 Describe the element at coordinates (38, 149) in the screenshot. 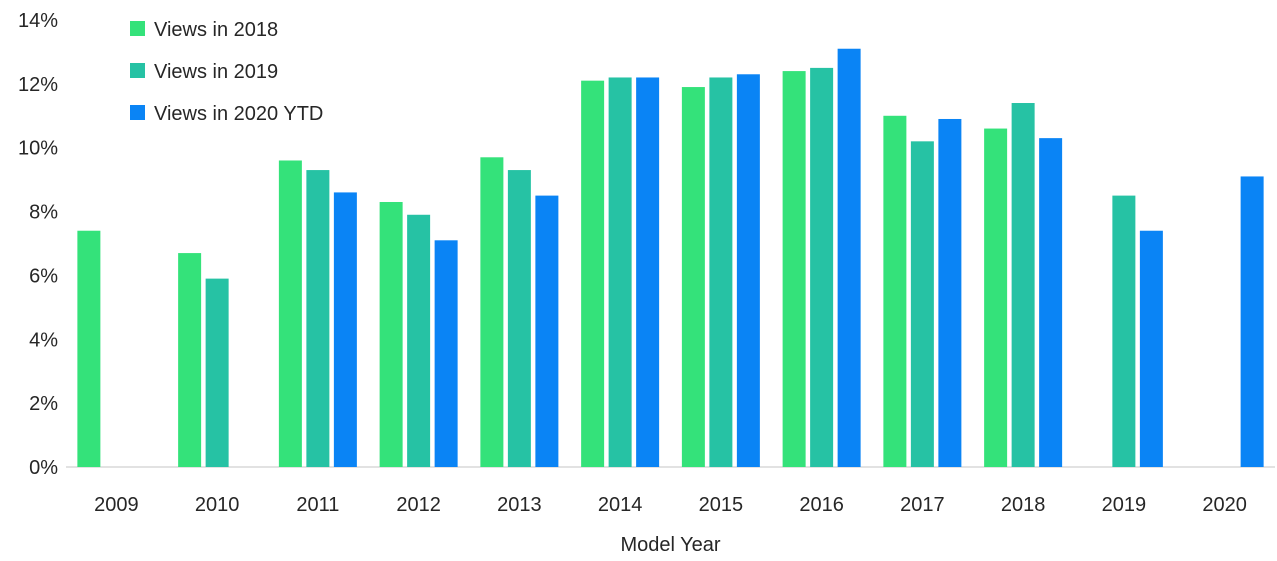

I see `y-tick-label: 10%` at that location.